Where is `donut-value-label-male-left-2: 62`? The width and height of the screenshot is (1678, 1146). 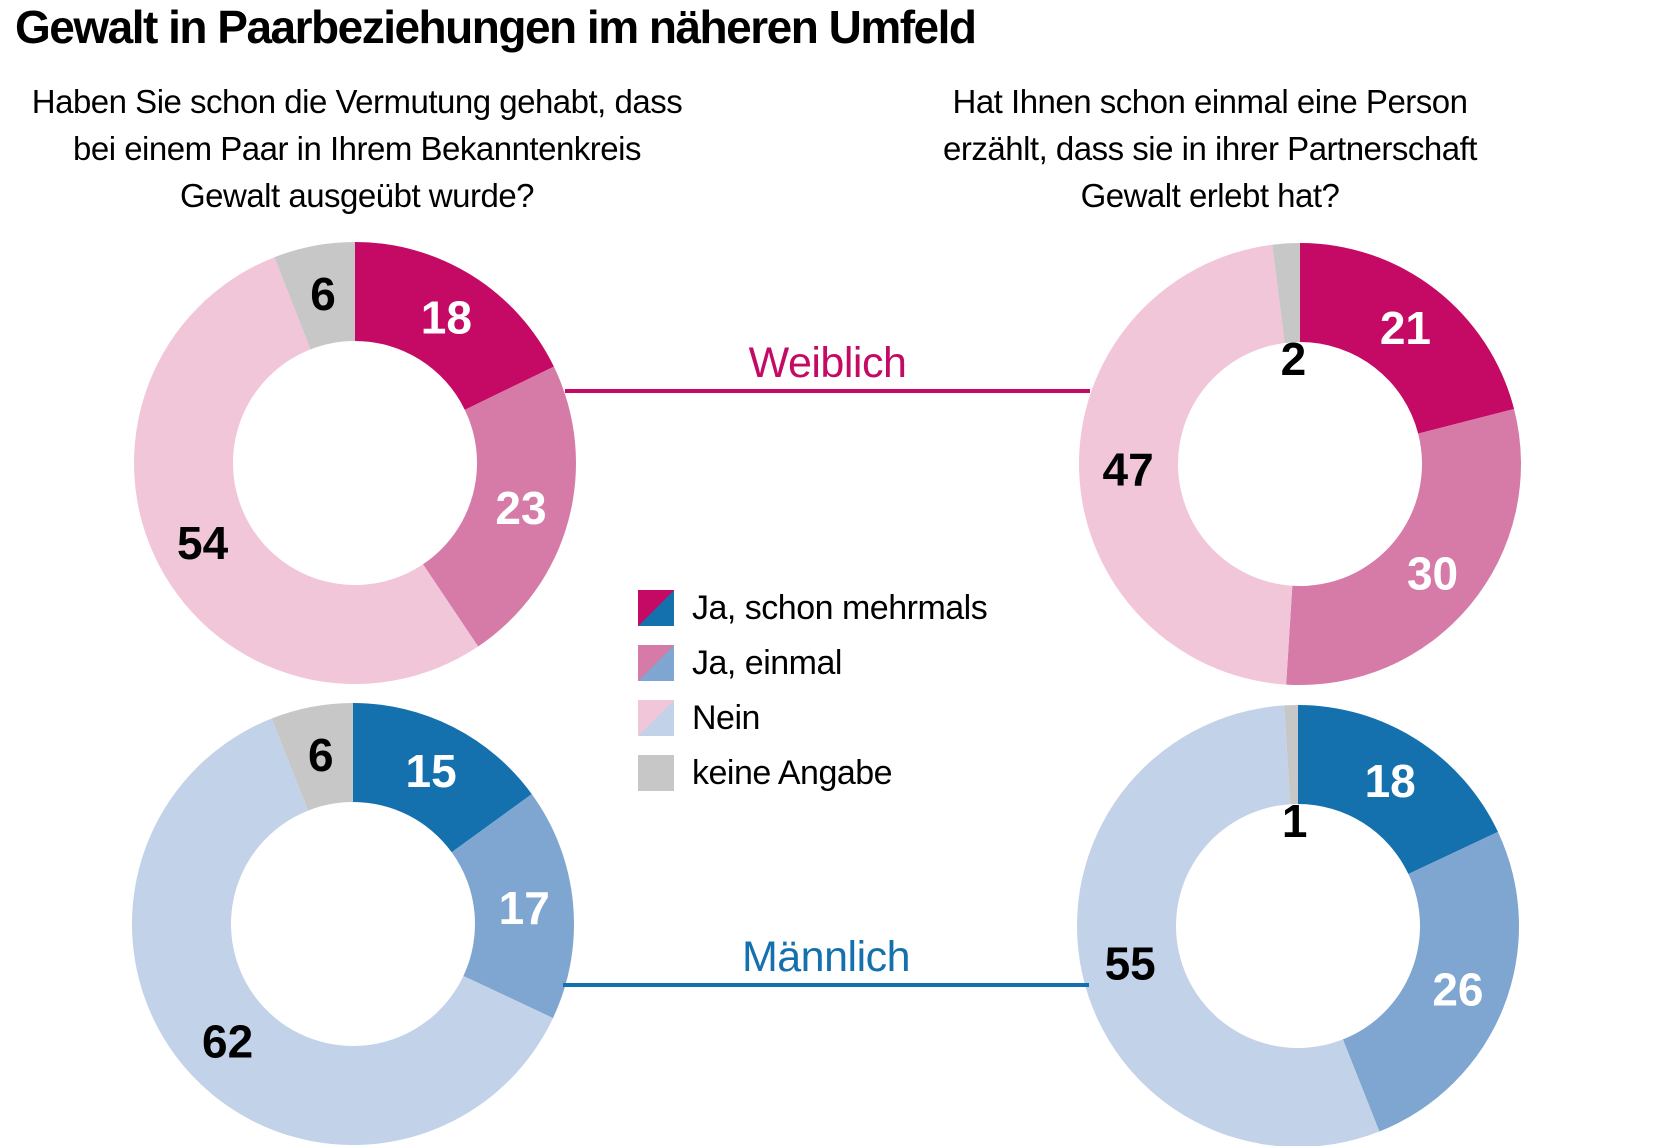 donut-value-label-male-left-2: 62 is located at coordinates (227, 1042).